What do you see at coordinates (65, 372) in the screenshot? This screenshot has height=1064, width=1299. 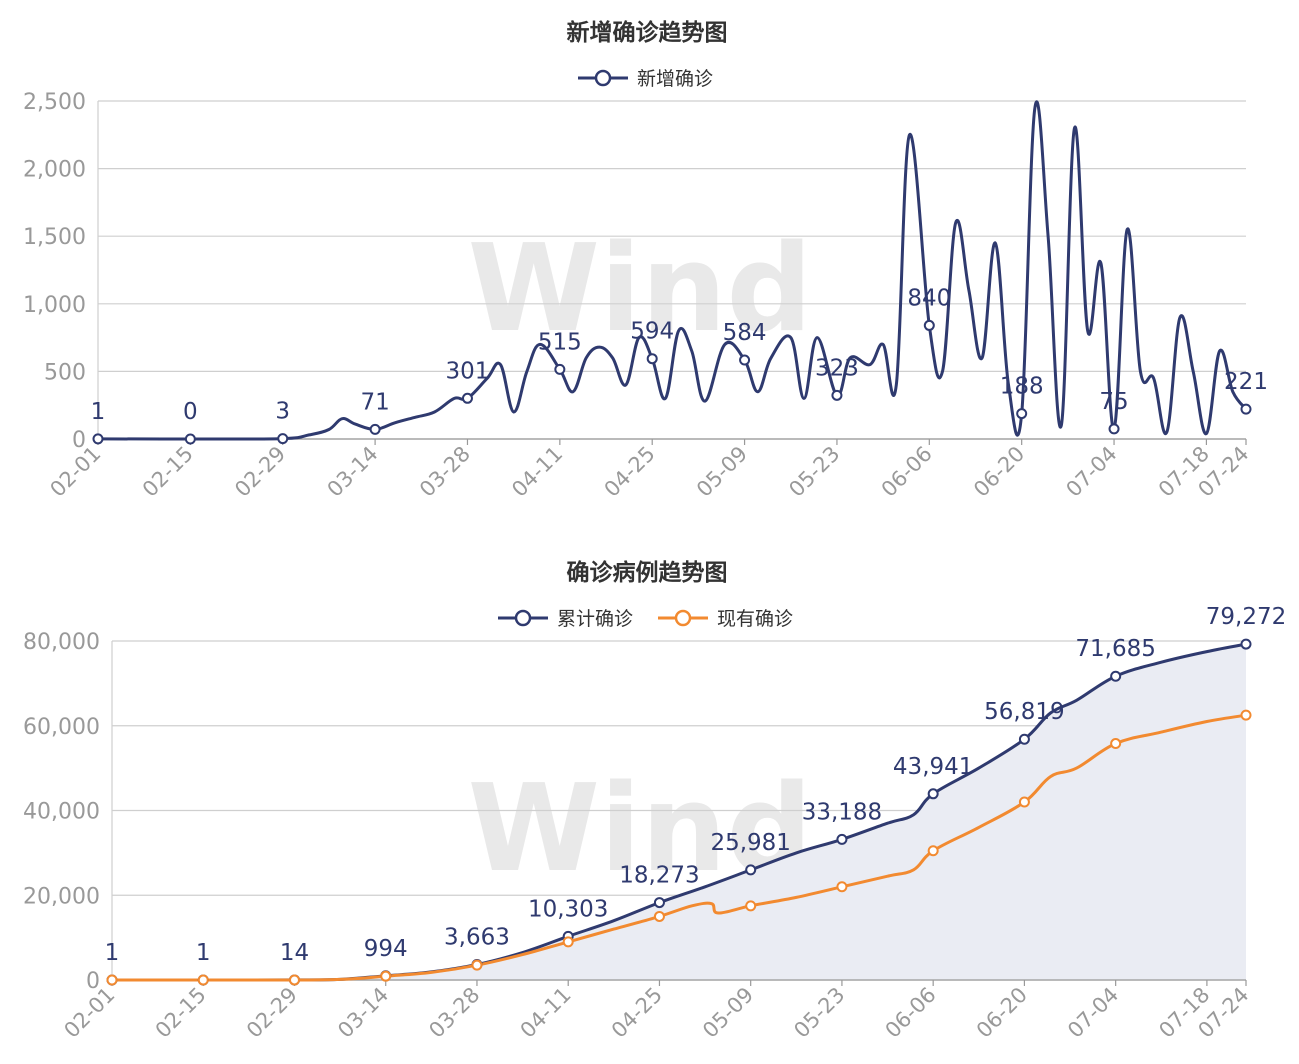 I see `y-tick-label: 500` at bounding box center [65, 372].